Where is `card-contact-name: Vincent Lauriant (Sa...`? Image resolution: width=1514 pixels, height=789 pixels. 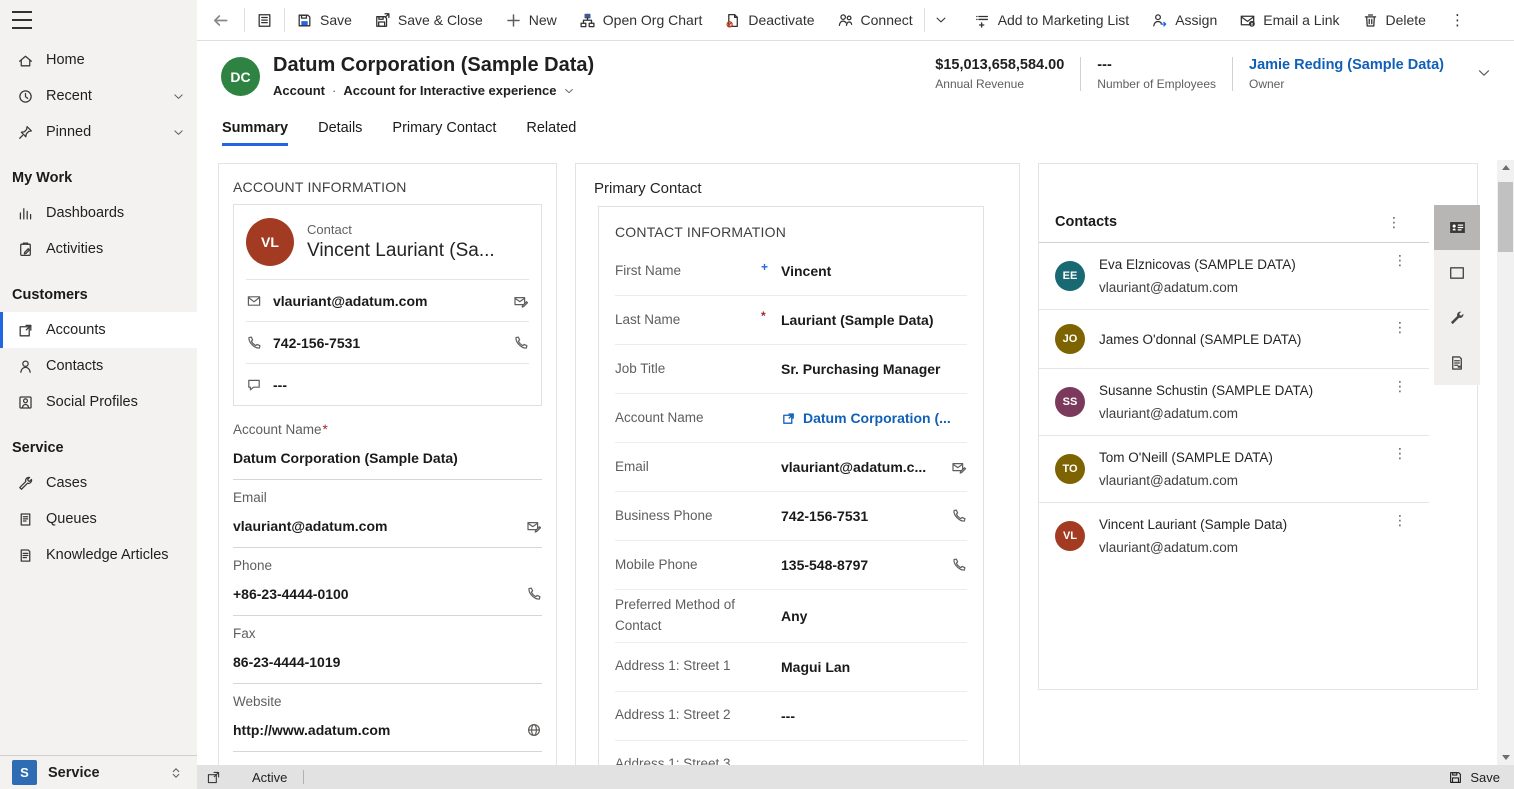
card-contact-name: Vincent Lauriant (Sa... is located at coordinates (401, 250).